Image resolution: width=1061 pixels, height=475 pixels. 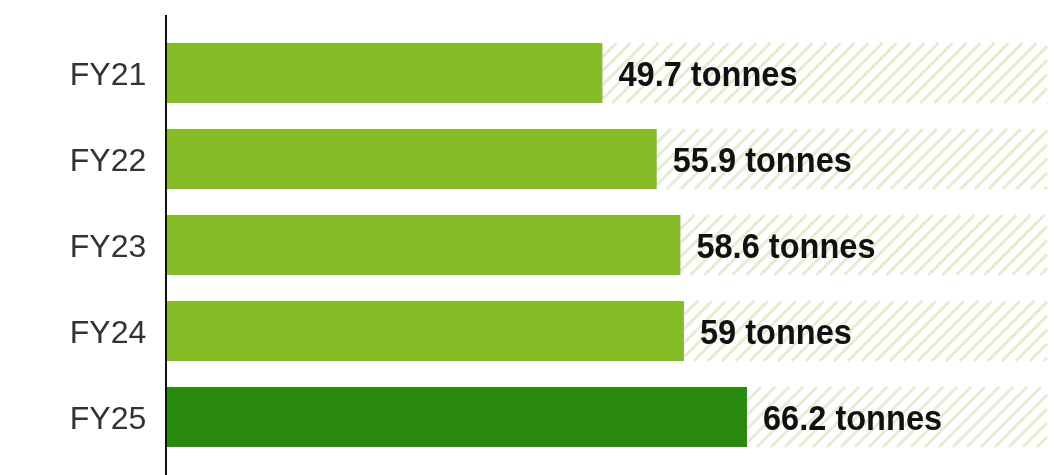 I want to click on y-tick-label: FY23, so click(x=108, y=245).